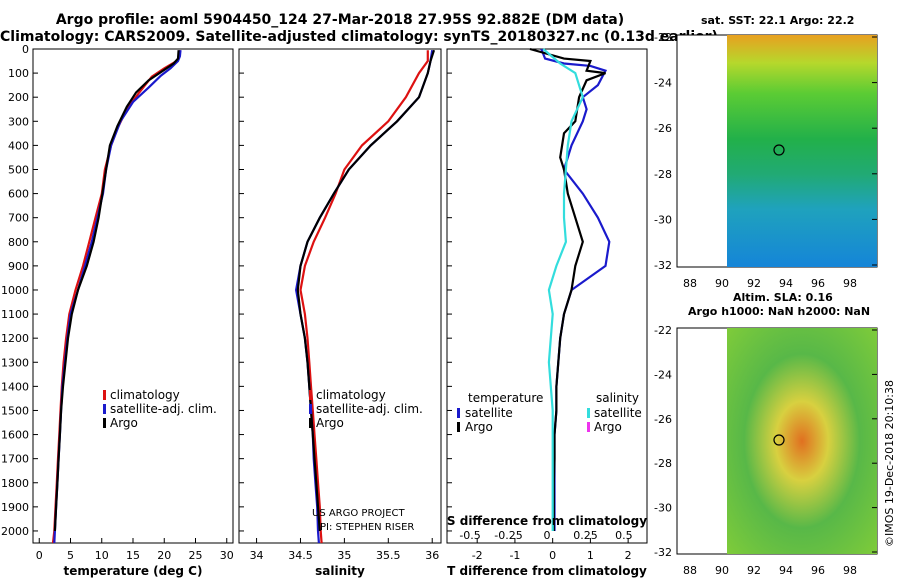 This screenshot has width=900, height=580. I want to click on depth-tick-label: 1300, so click(15, 362).